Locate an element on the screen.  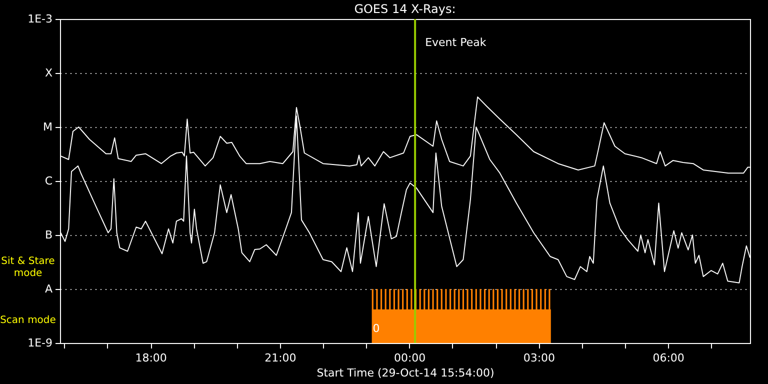
x-axis-title: Start Time (29-Oct-14 15:54:00) is located at coordinates (405, 373).